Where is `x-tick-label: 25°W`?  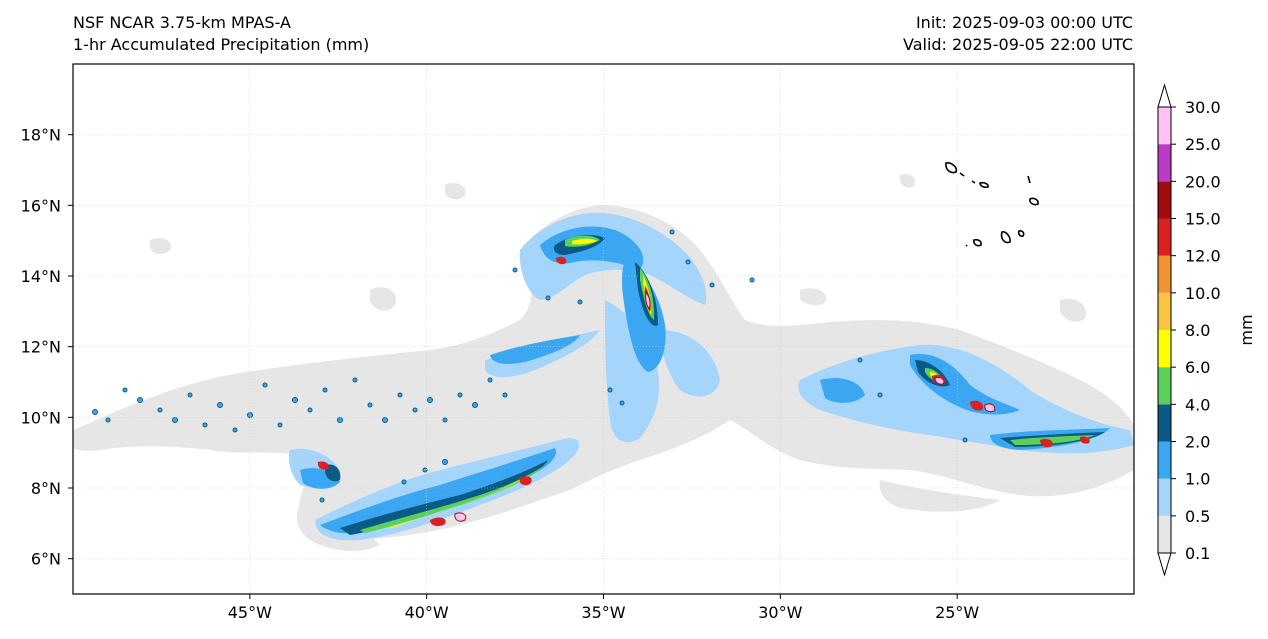
x-tick-label: 25°W is located at coordinates (957, 612).